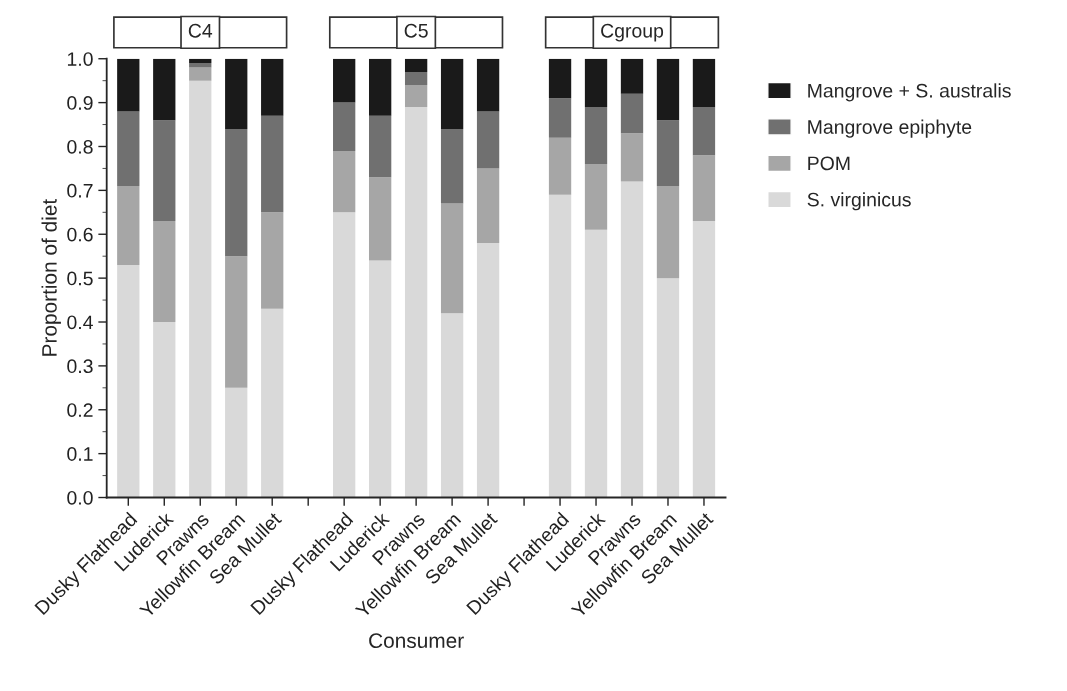  I want to click on x-axis-title: Consumer, so click(416, 641).